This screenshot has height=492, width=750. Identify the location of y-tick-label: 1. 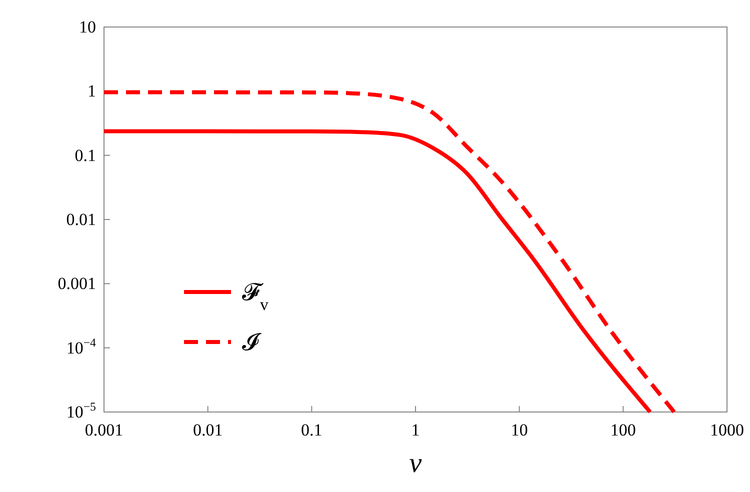
(92, 91).